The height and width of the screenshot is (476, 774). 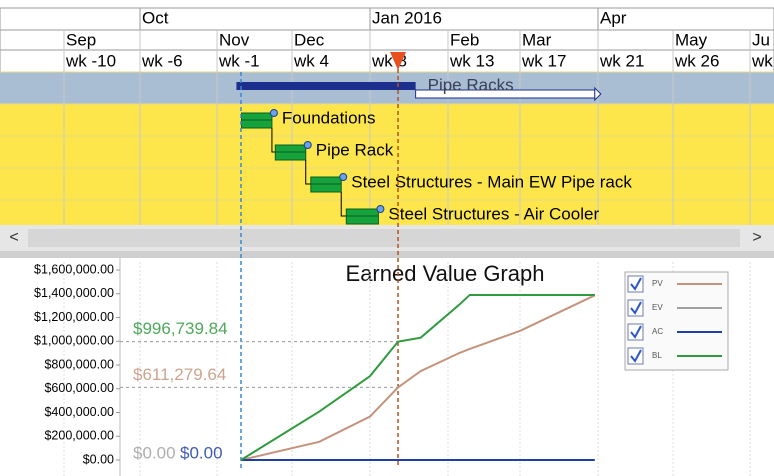 I want to click on week-label: wk -6, so click(x=162, y=60).